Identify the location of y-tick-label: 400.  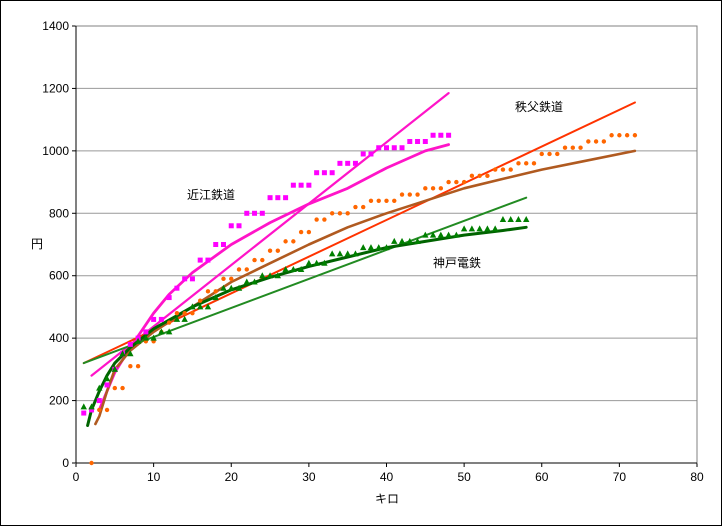
(59, 338).